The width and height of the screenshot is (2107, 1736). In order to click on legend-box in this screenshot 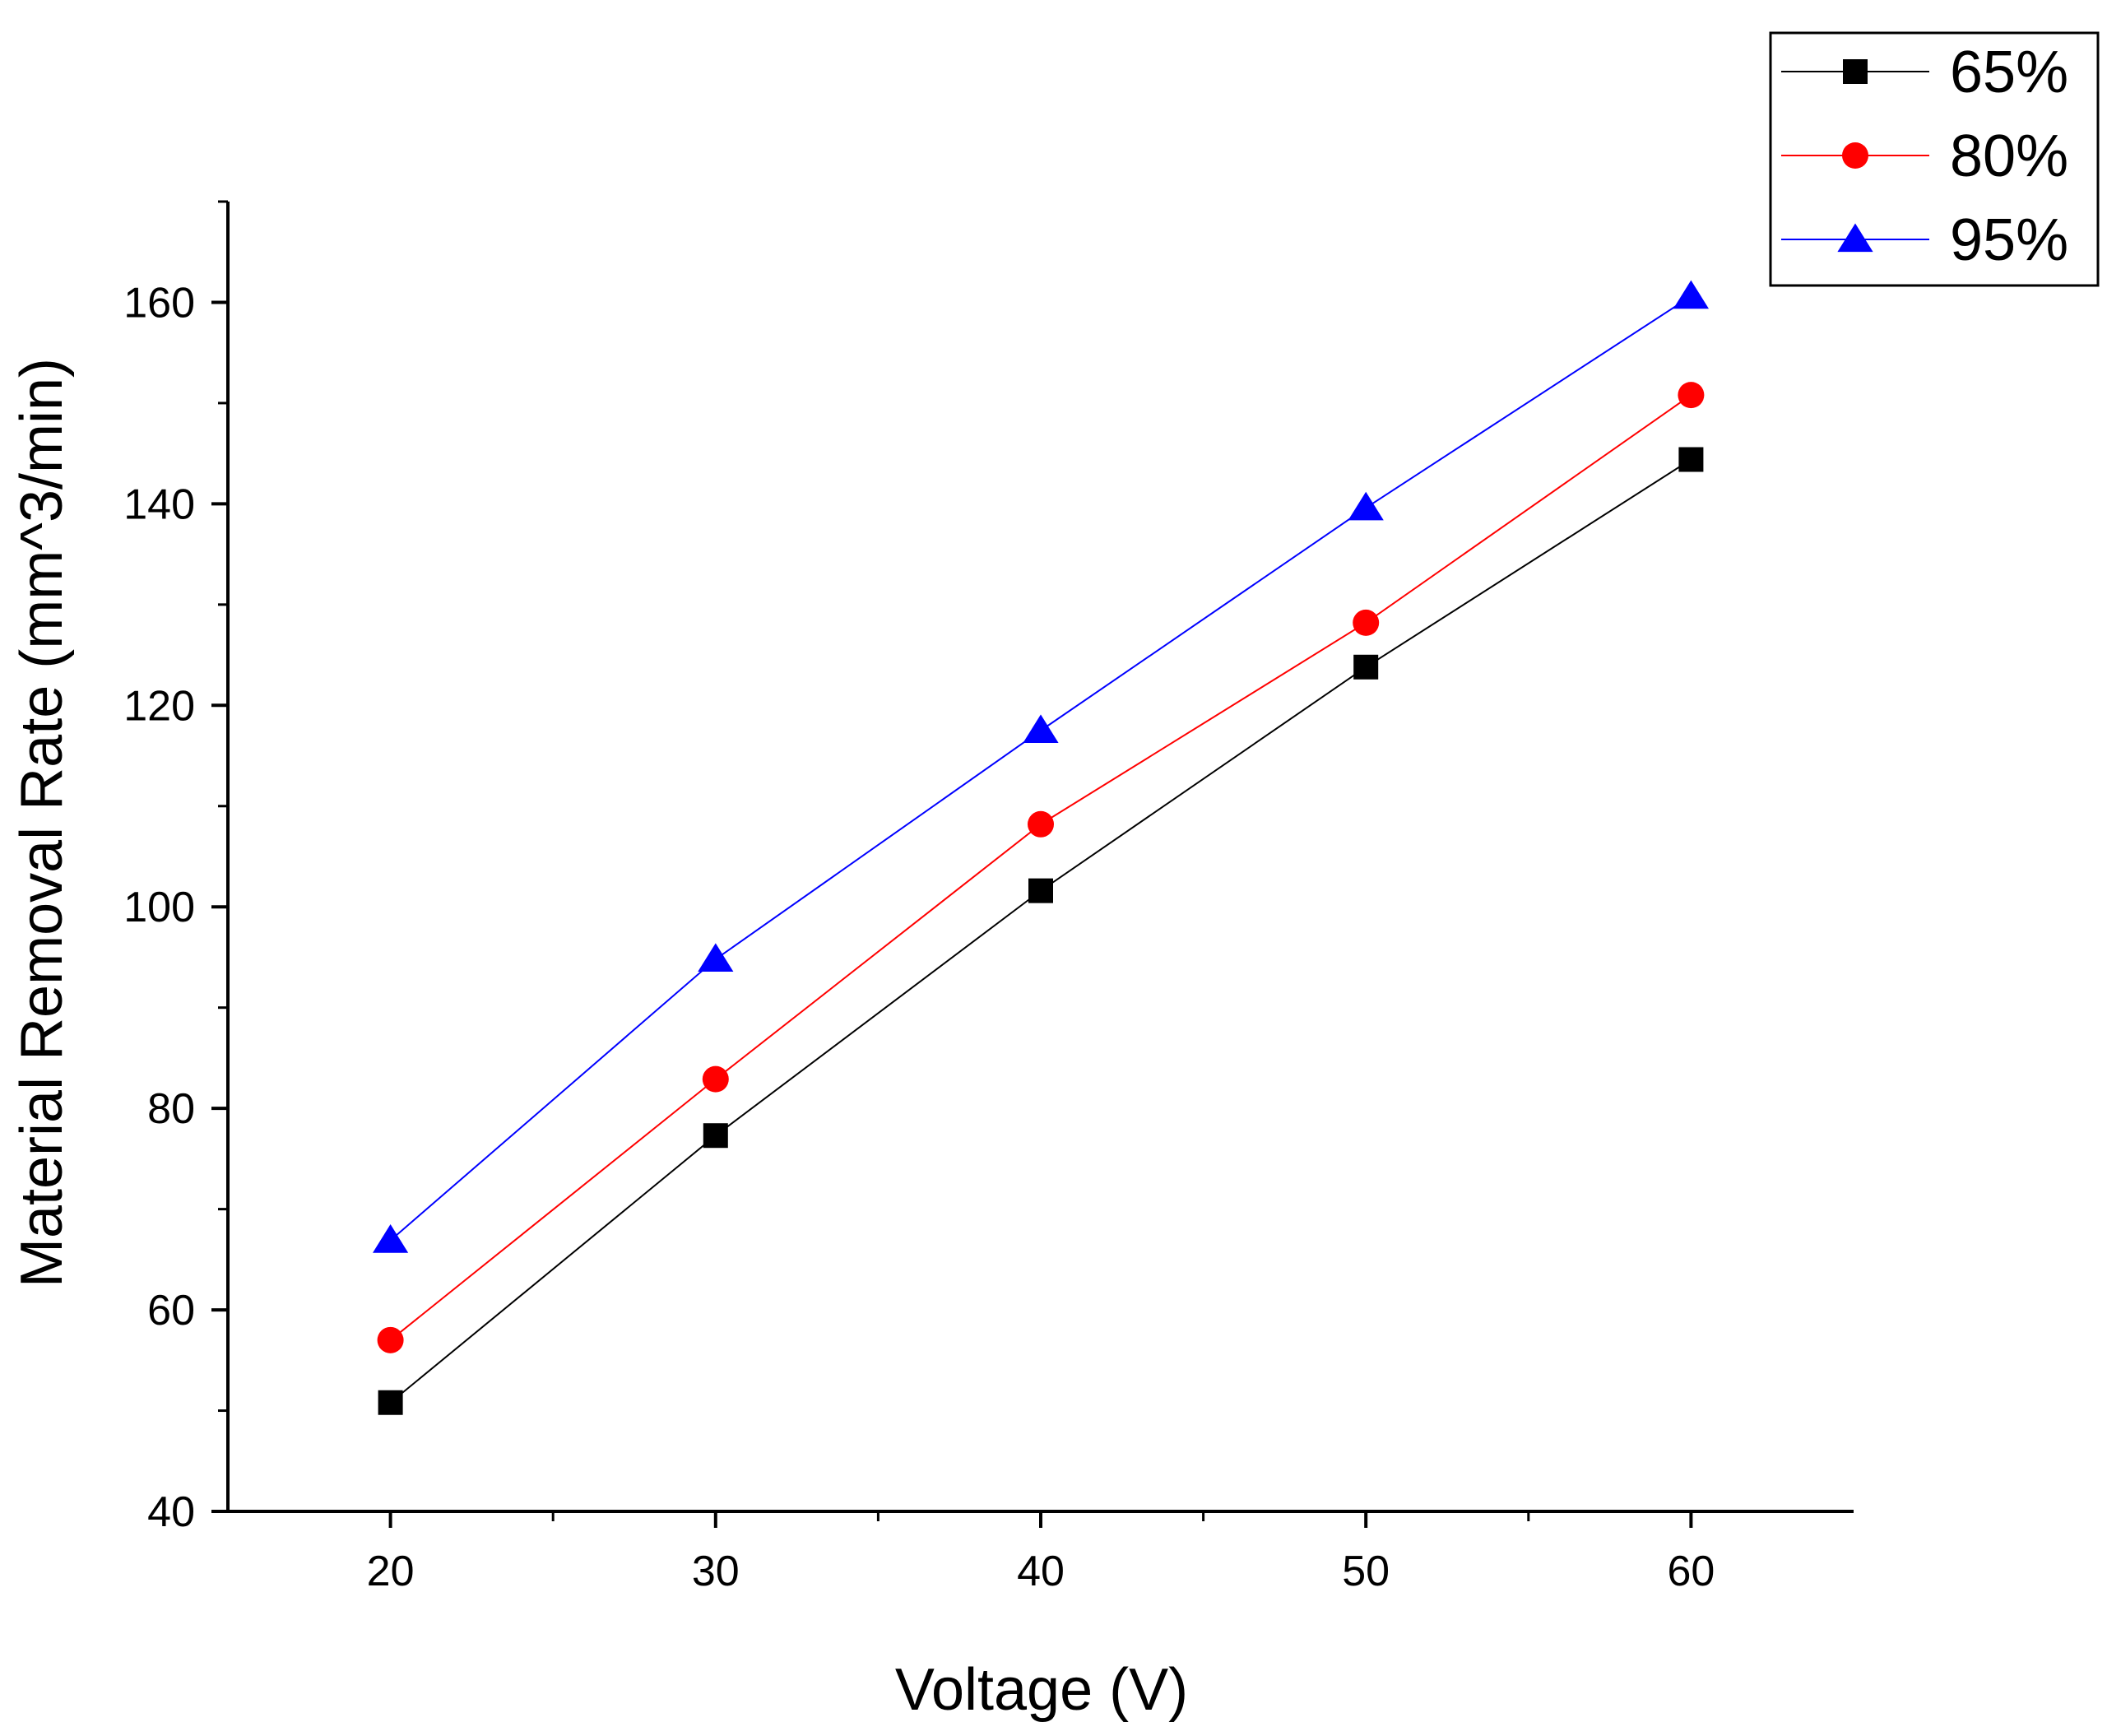, I will do `click(1935, 159)`.